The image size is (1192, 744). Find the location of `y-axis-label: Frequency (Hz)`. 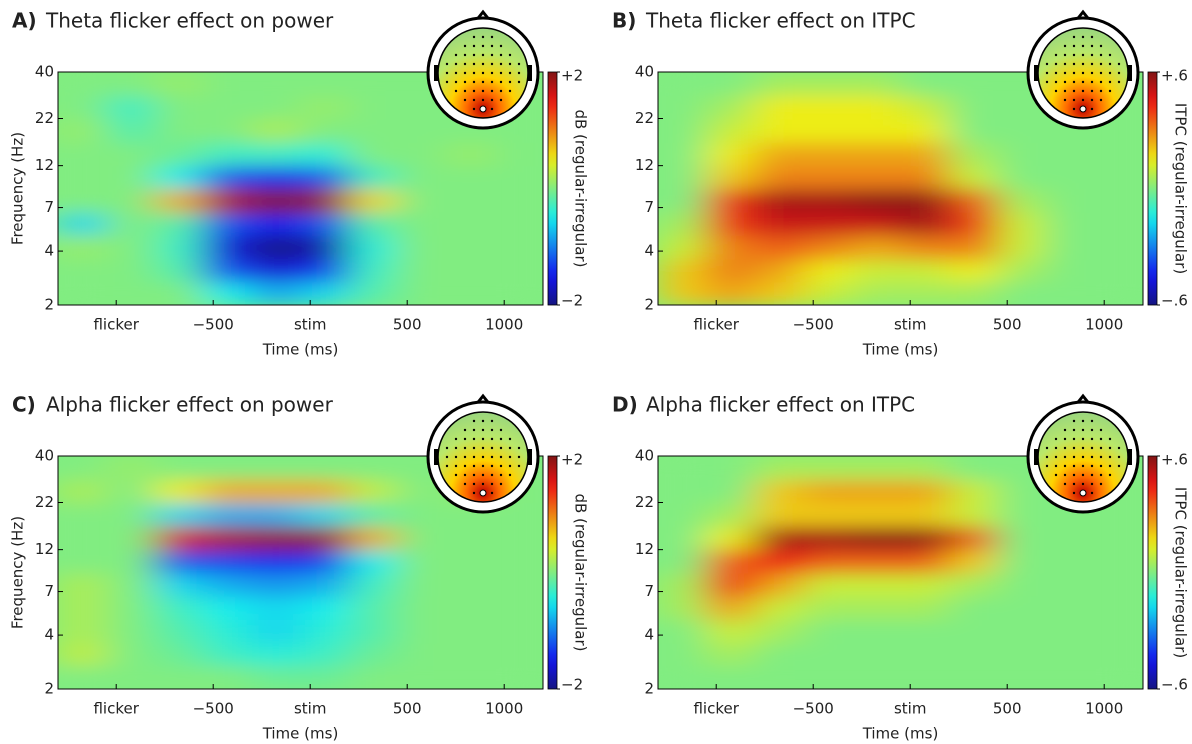

y-axis-label: Frequency (Hz) is located at coordinates (18, 188).